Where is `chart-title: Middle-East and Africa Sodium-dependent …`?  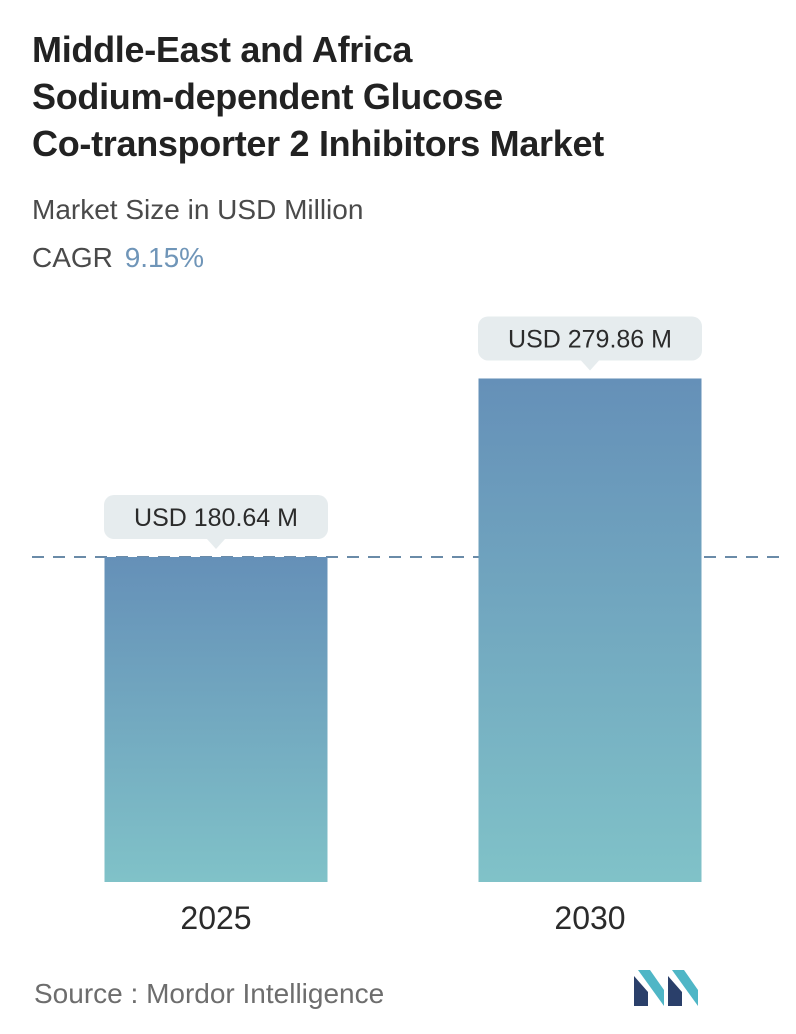
chart-title: Middle-East and Africa Sodium-dependent … is located at coordinates (392, 96).